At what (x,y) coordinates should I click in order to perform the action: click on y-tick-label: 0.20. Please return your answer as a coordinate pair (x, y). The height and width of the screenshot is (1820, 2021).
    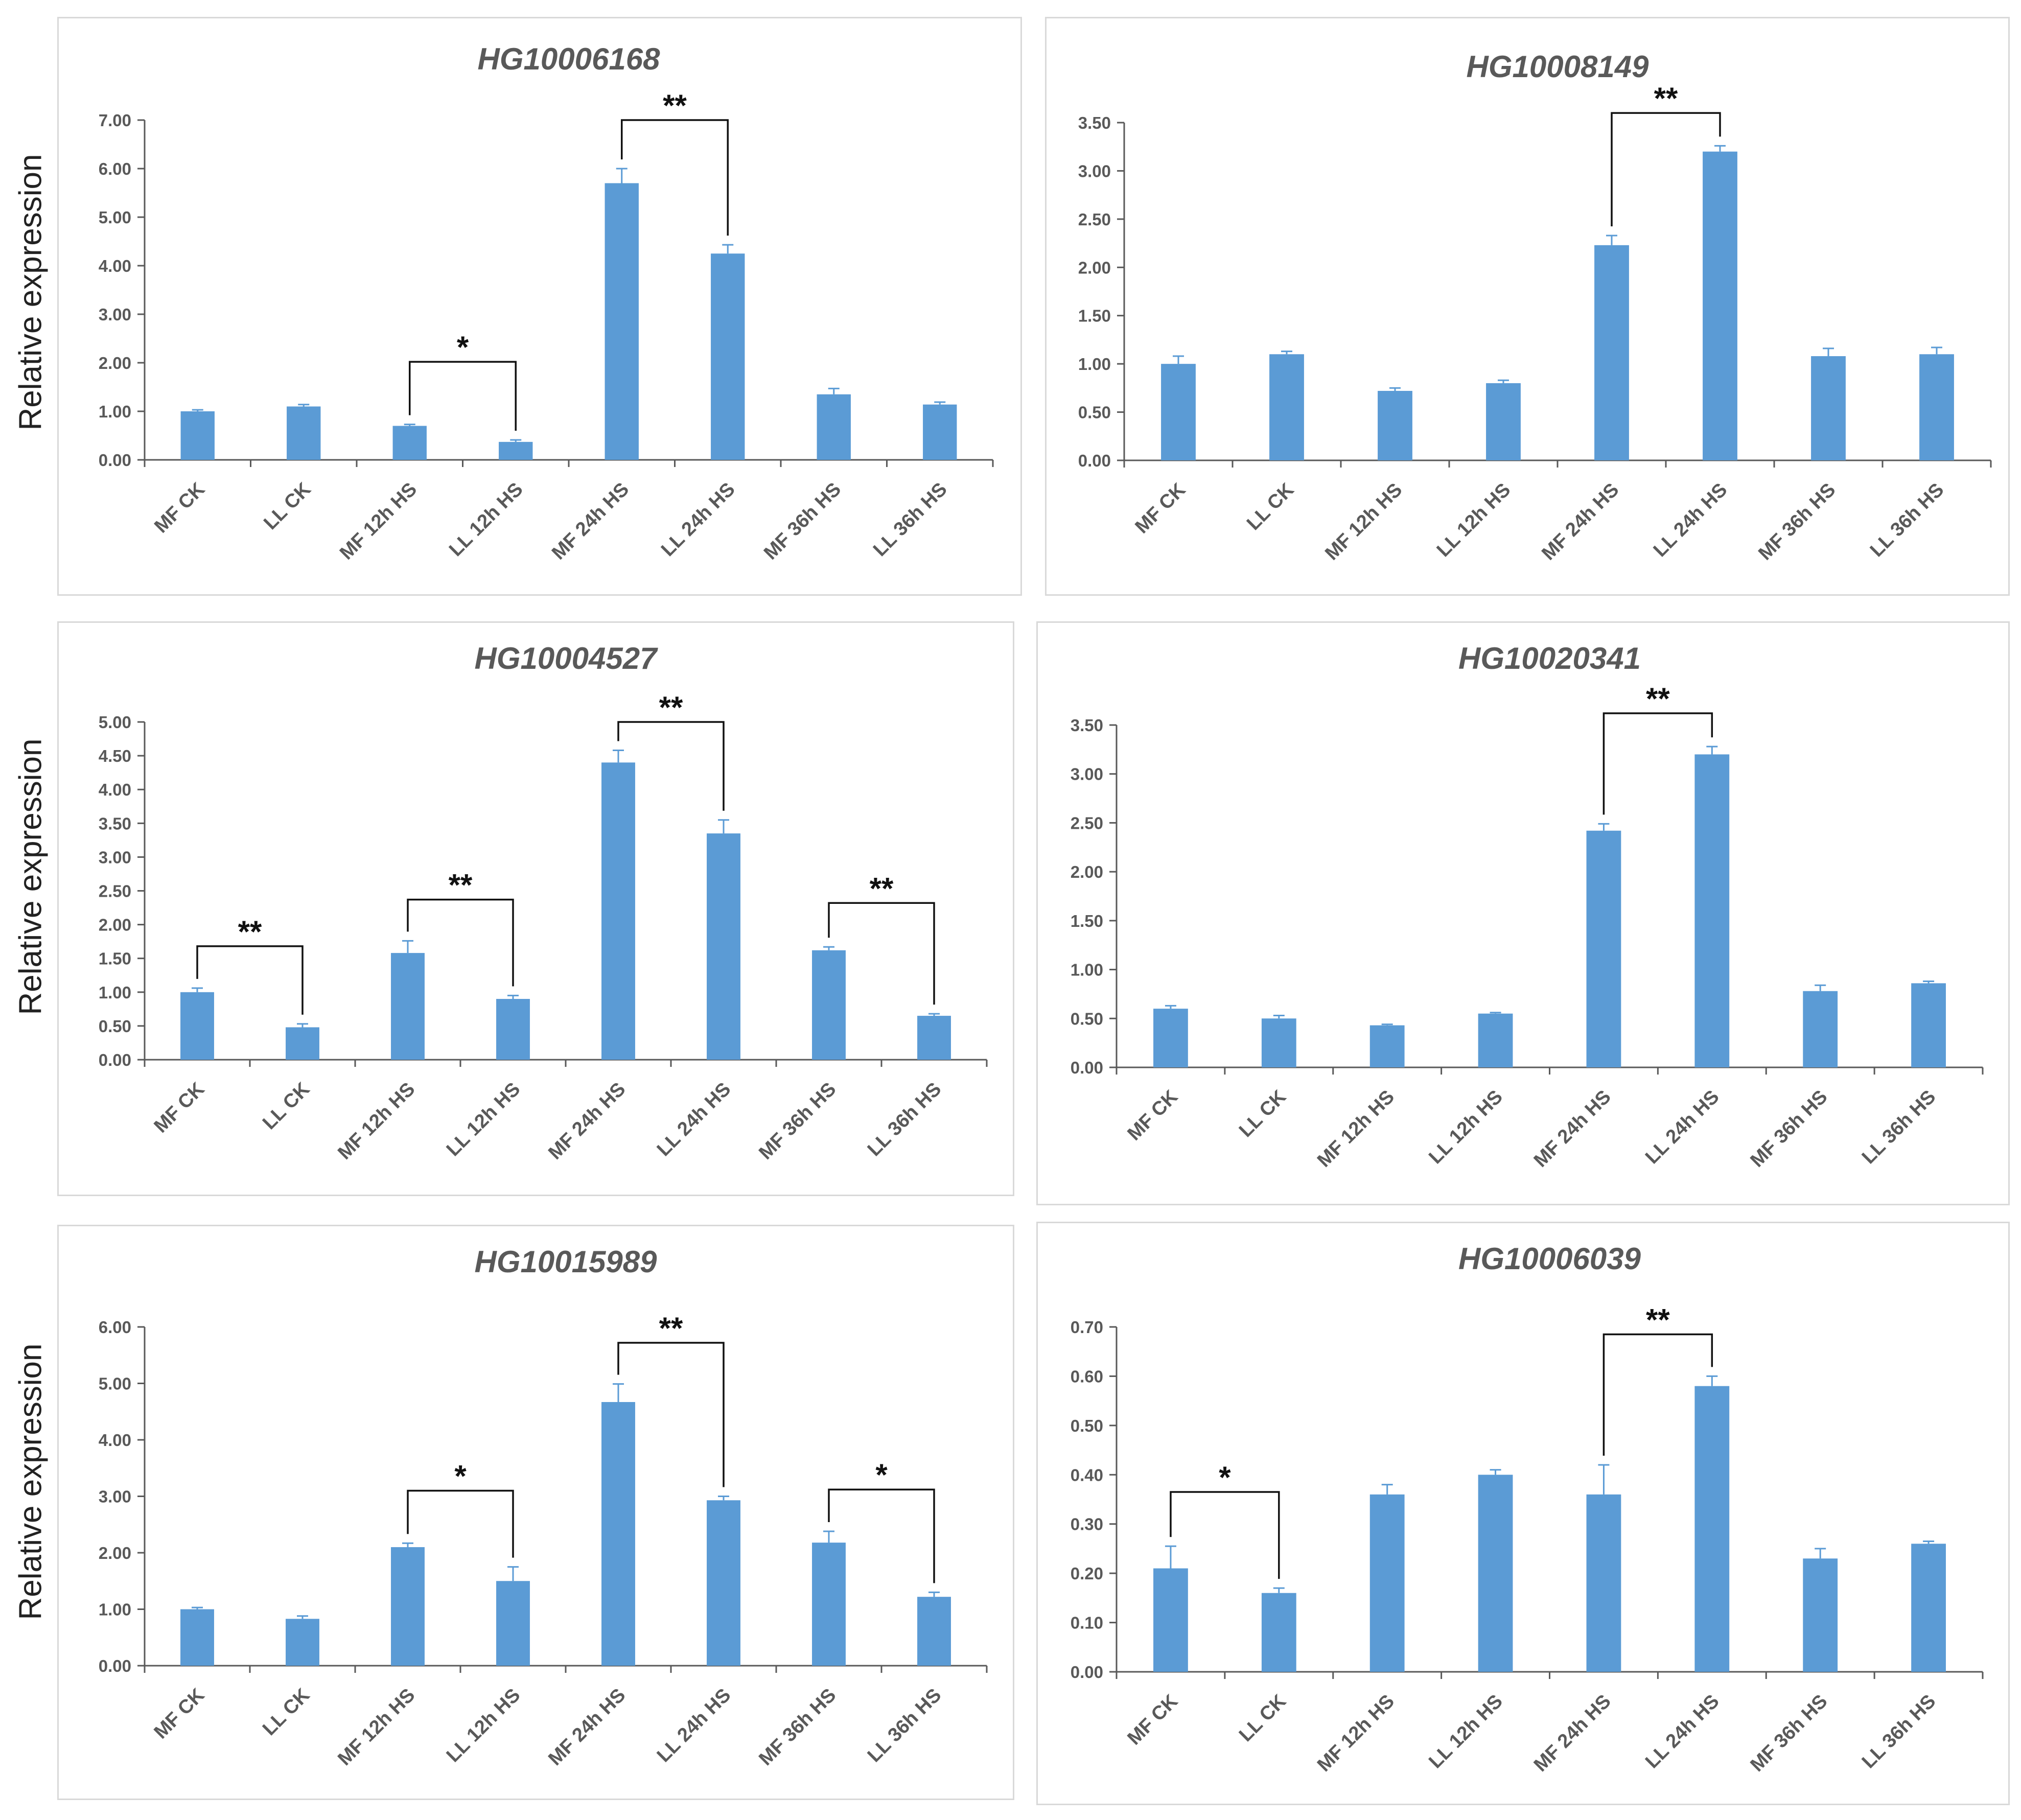
    Looking at the image, I should click on (1087, 1574).